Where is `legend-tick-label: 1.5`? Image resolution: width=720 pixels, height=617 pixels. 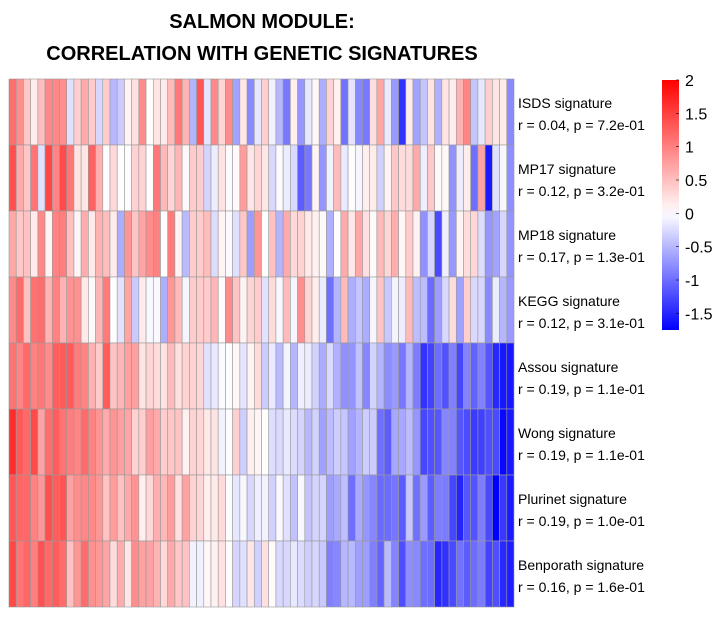
legend-tick-label: 1.5 is located at coordinates (696, 114).